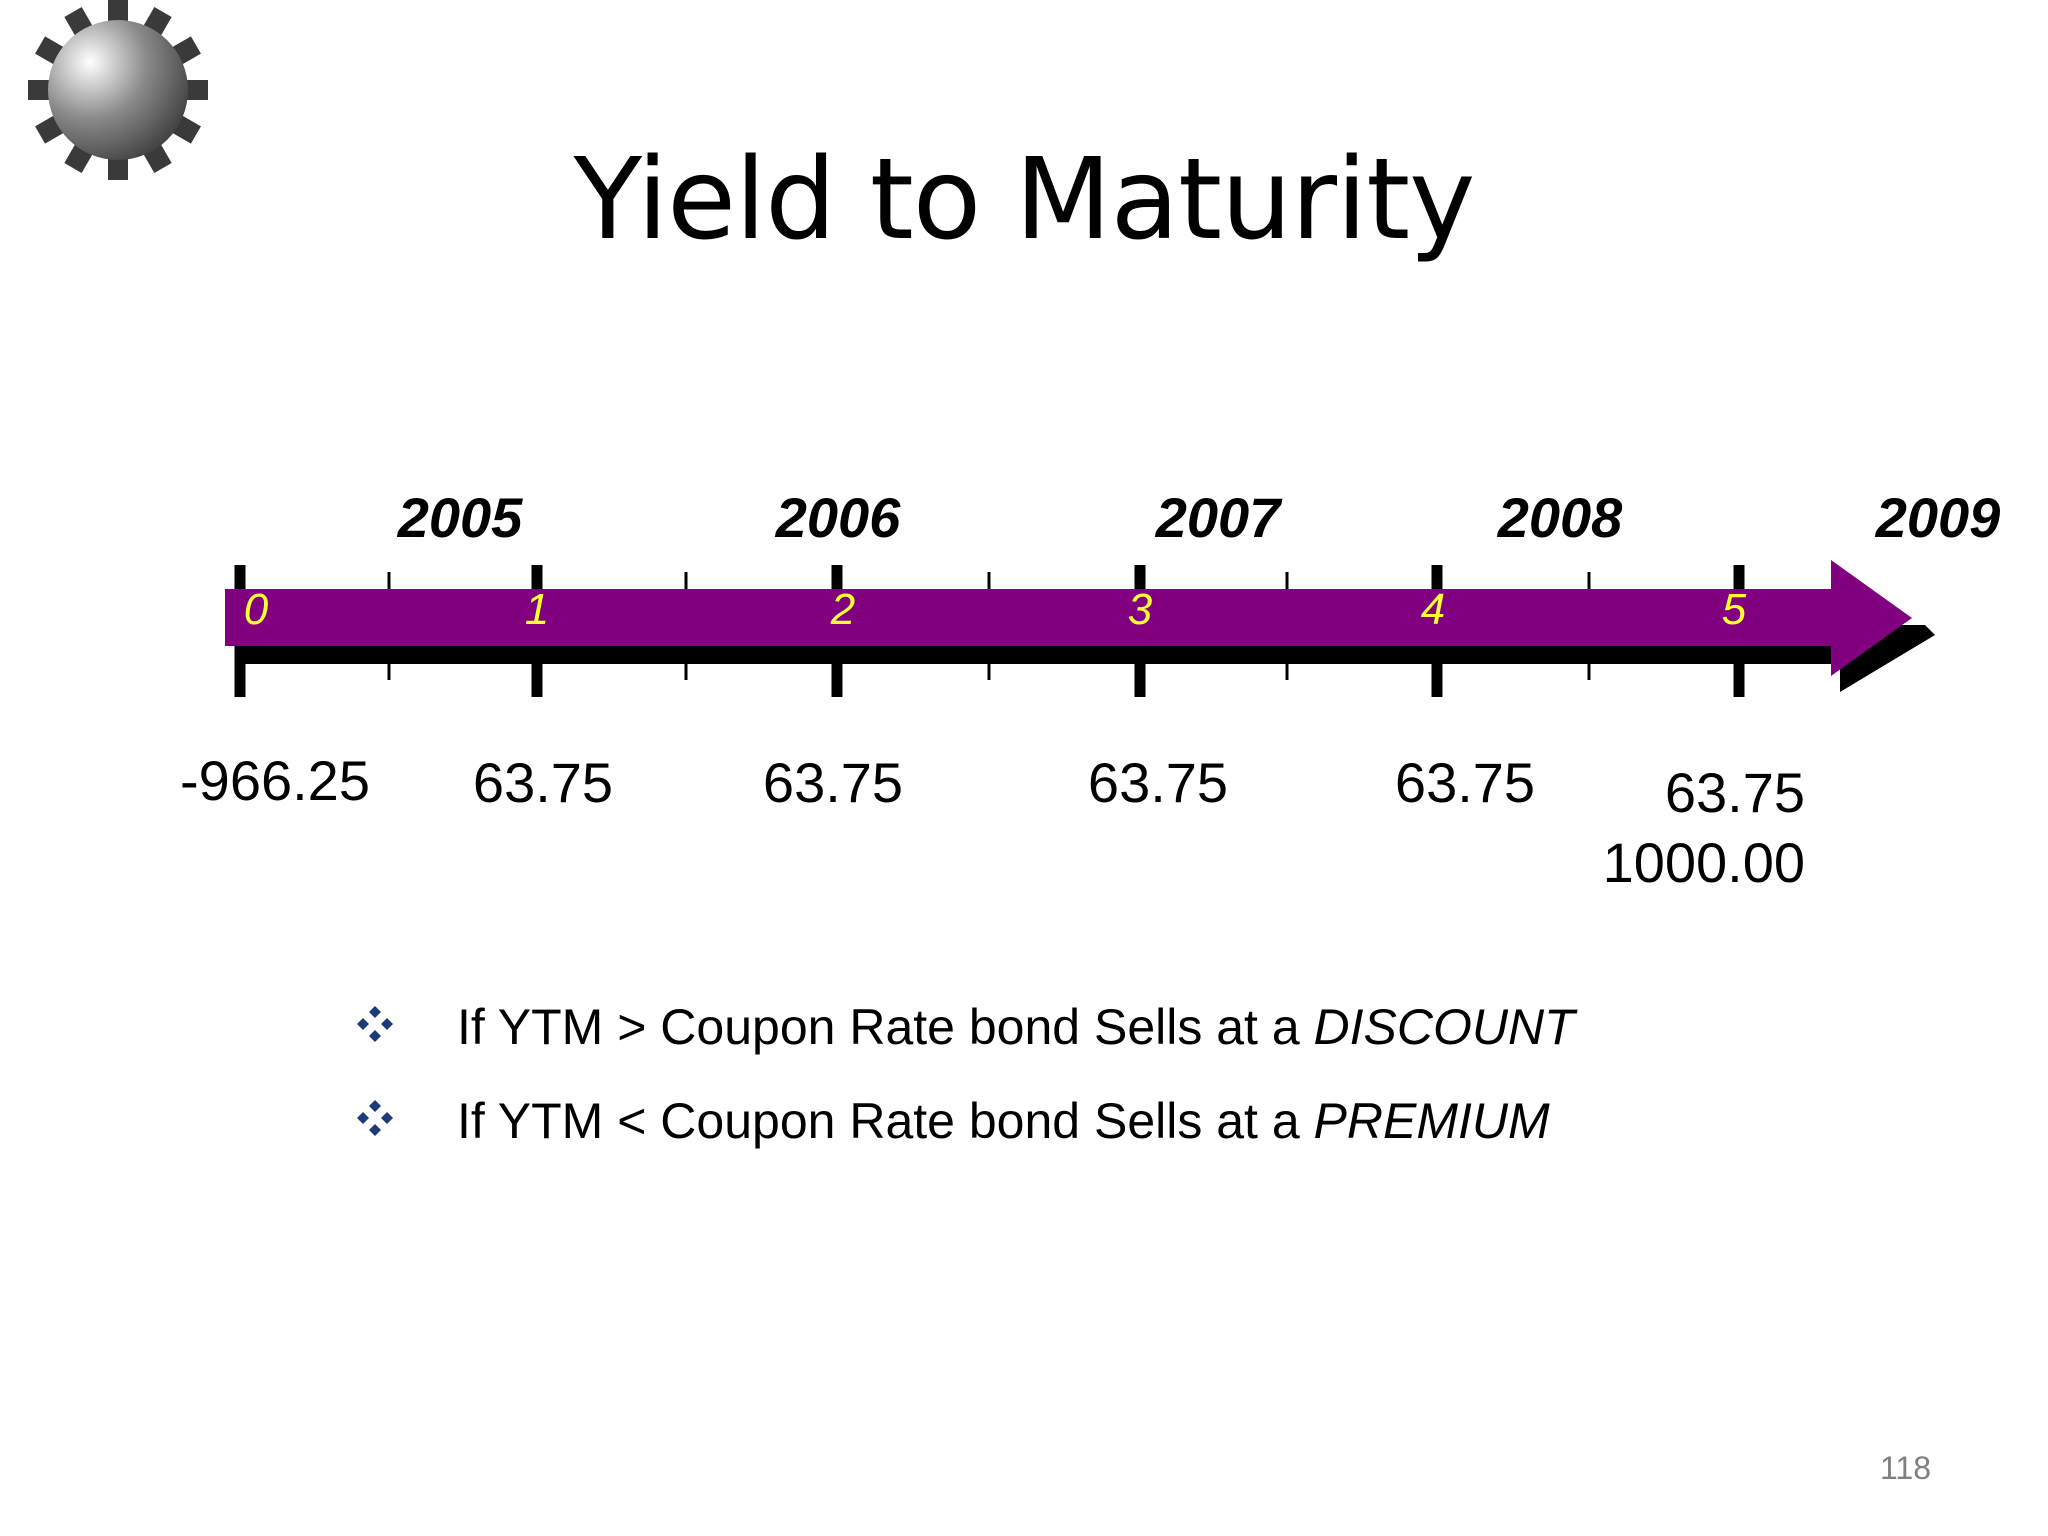  Describe the element at coordinates (1703, 862) in the screenshot. I see `final-principal-value: 1000.00` at that location.